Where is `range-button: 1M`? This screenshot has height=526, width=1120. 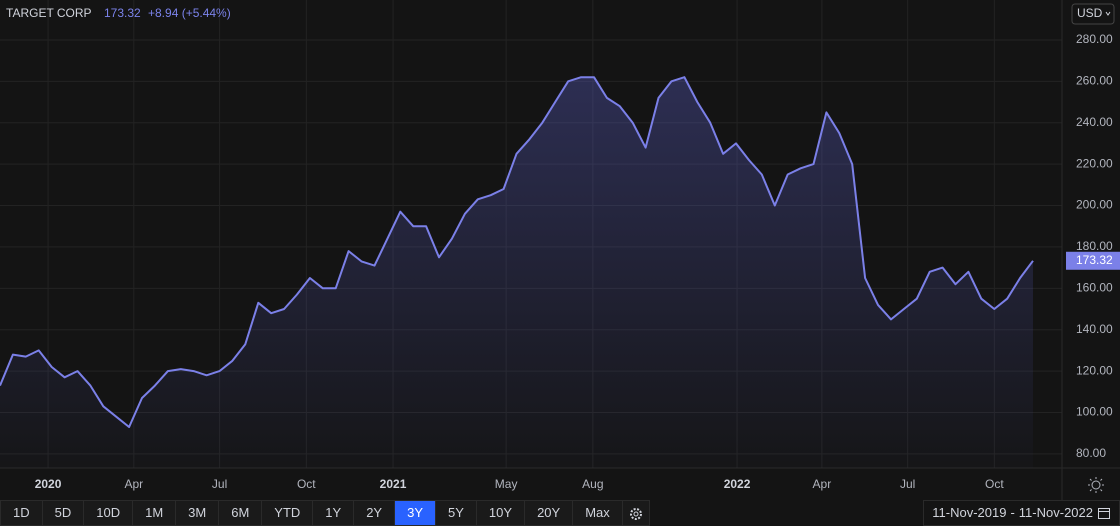
range-button: 1M is located at coordinates (154, 513).